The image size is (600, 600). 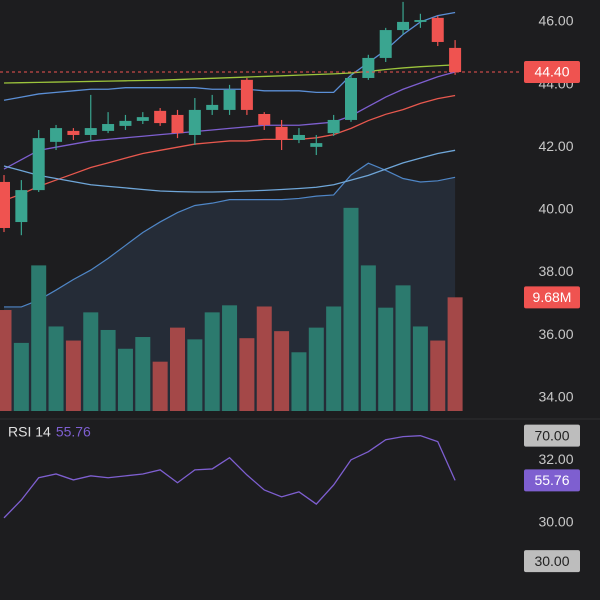 I want to click on last-volume-box, so click(x=552, y=297).